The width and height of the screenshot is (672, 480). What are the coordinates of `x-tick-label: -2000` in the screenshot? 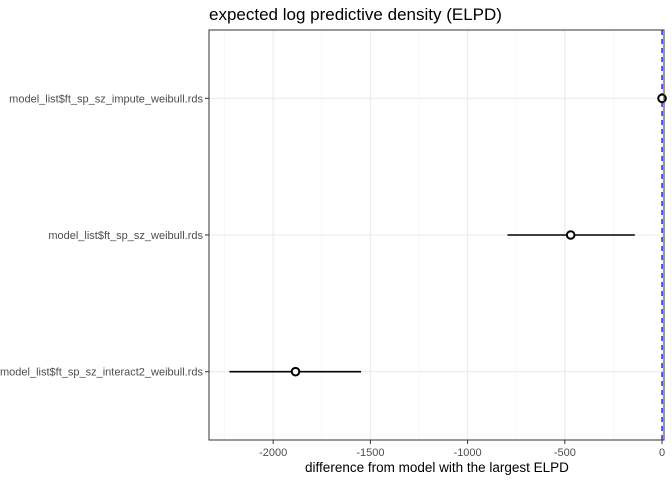 It's located at (273, 453).